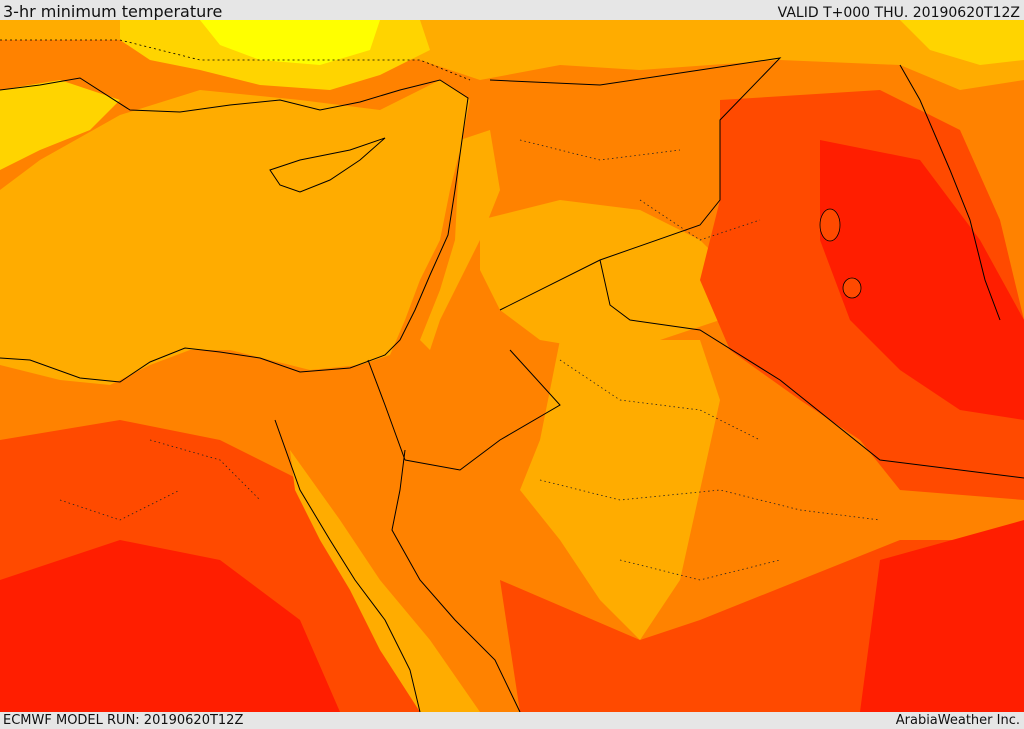  Describe the element at coordinates (113, 11) in the screenshot. I see `map-title: 3-hr minimum temperature` at that location.